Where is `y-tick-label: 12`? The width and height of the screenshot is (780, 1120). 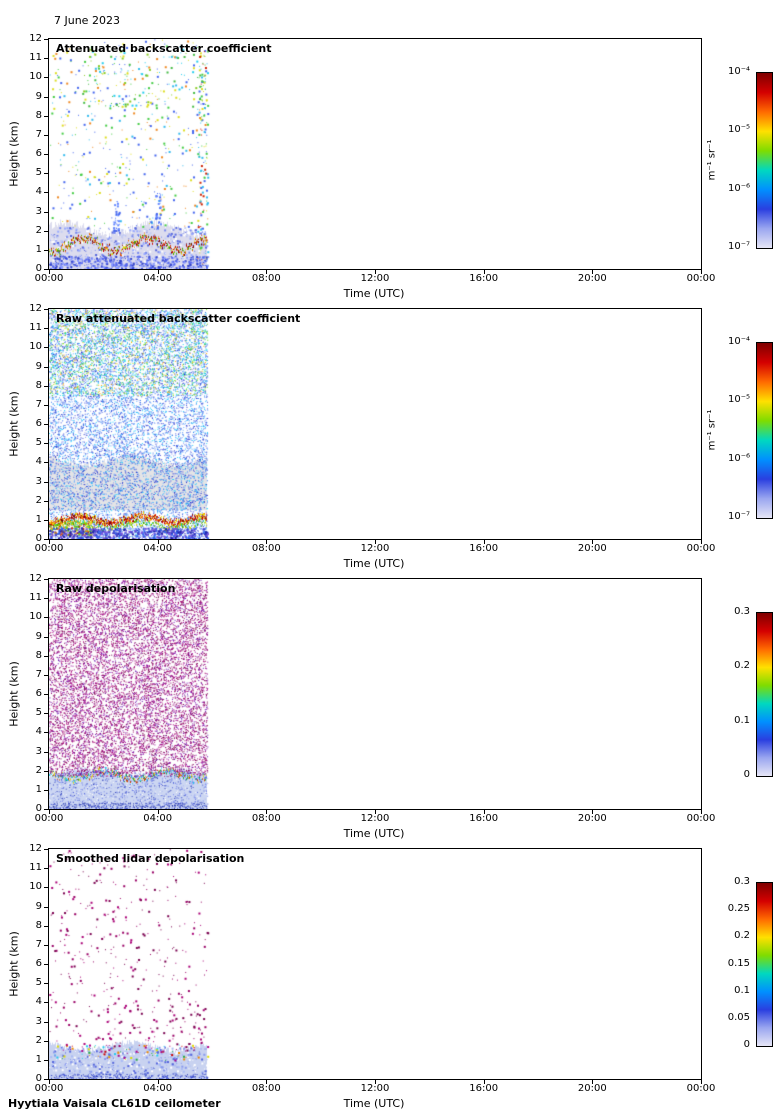 y-tick-label: 12 is located at coordinates (35, 848).